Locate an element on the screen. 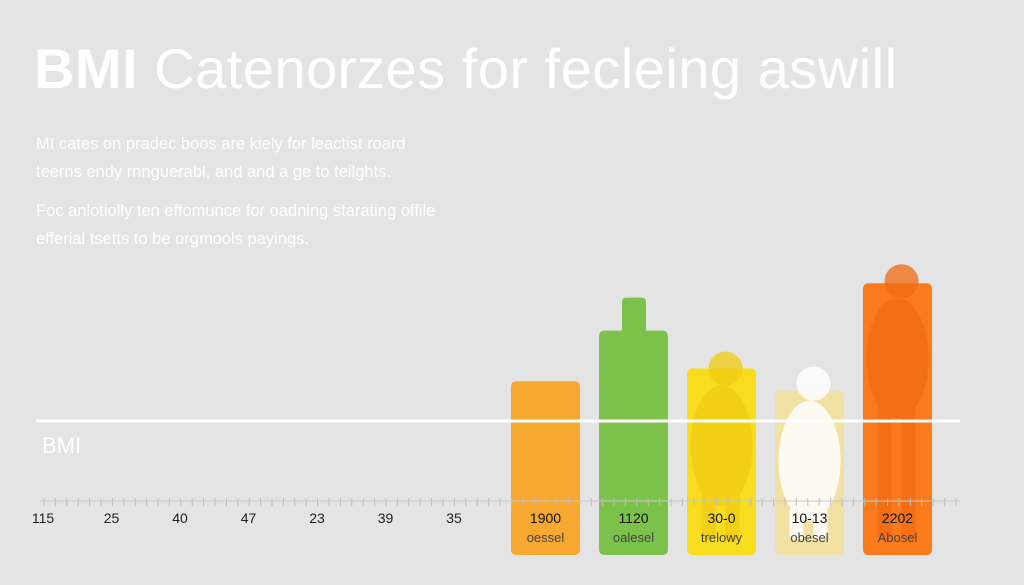  bar-value-label-0: 1900 is located at coordinates (545, 518).